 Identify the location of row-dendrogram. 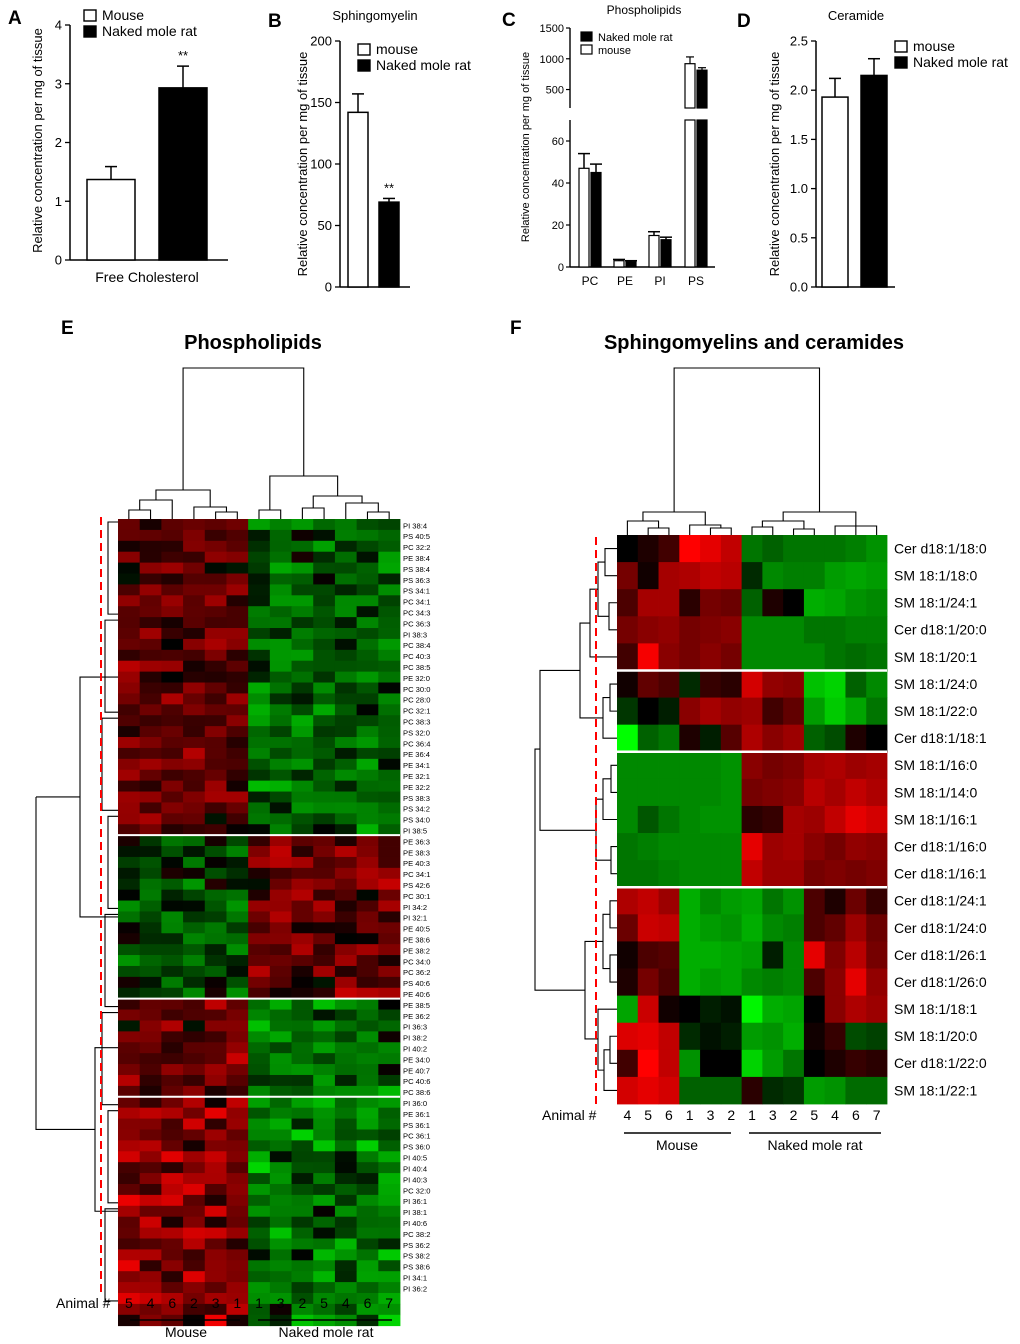
(567, 750).